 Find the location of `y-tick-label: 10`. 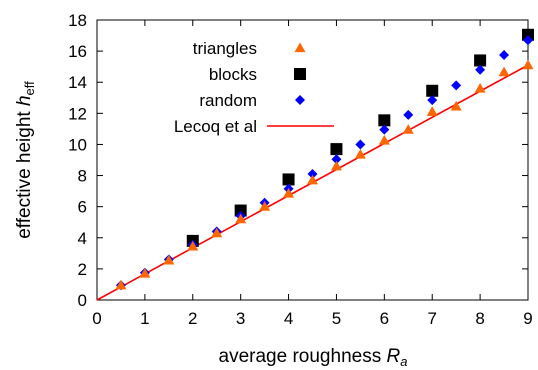

y-tick-label: 10 is located at coordinates (77, 144).